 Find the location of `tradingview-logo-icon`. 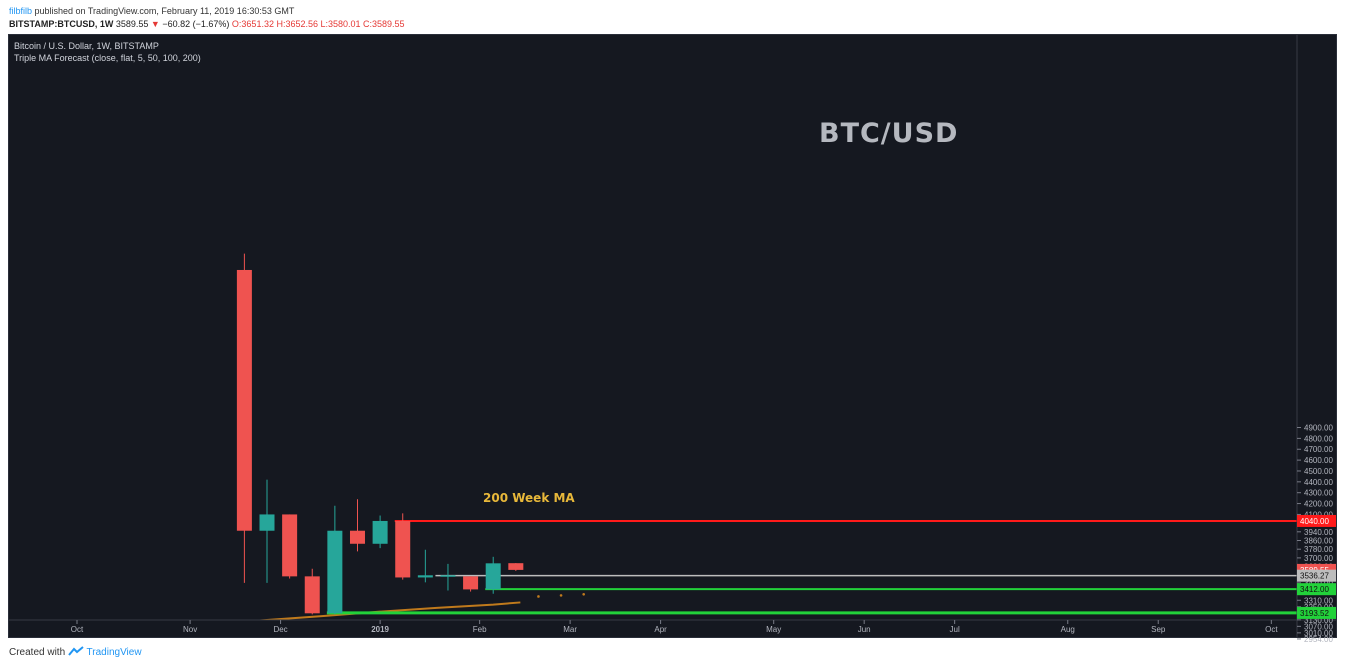

tradingview-logo-icon is located at coordinates (77, 652).